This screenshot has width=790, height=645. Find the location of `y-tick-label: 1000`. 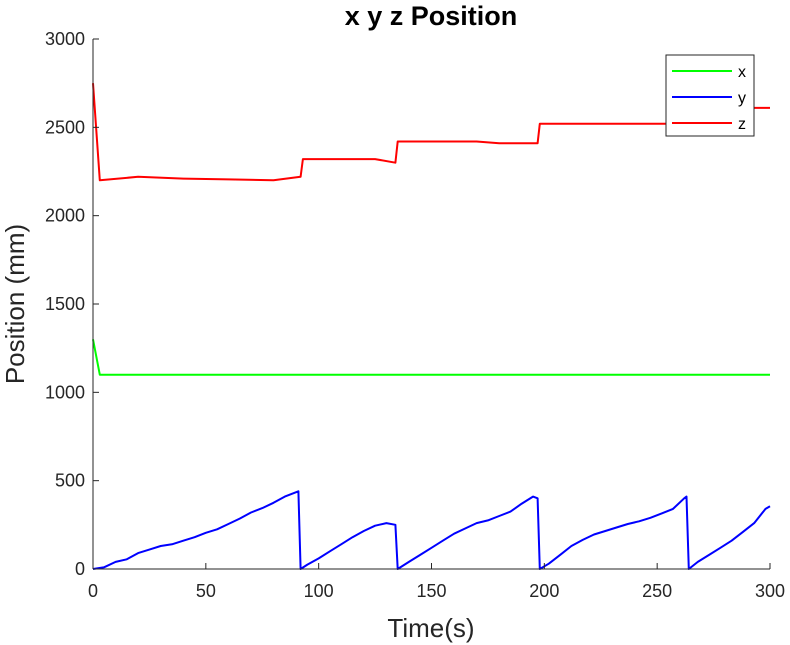

y-tick-label: 1000 is located at coordinates (65, 392).